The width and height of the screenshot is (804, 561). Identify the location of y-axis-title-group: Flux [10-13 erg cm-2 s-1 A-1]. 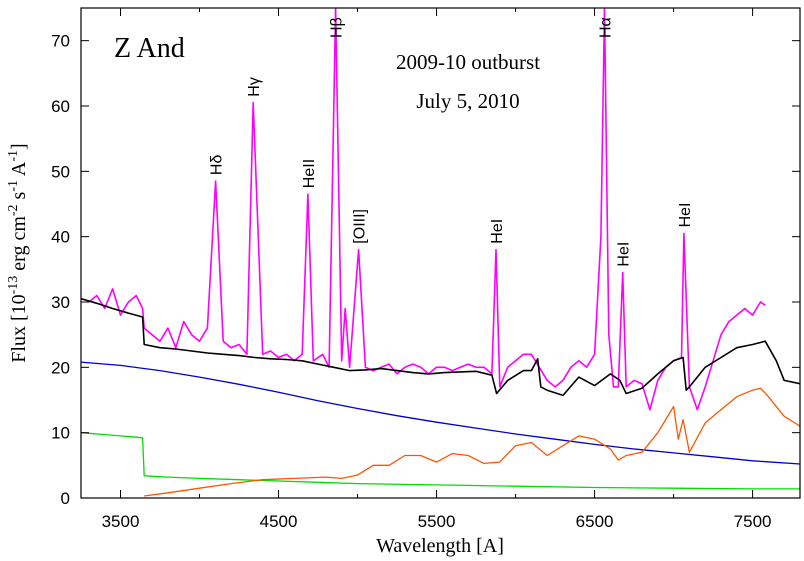
(18, 252).